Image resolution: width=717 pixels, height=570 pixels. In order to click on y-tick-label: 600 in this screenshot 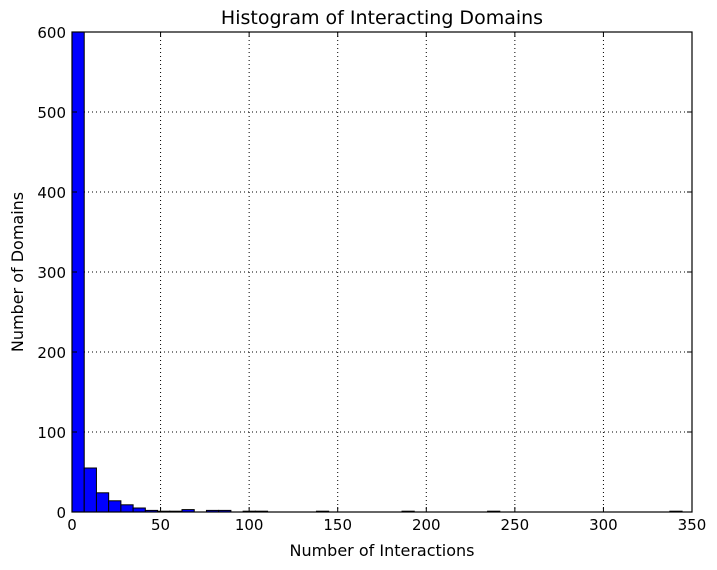, I will do `click(51, 33)`.